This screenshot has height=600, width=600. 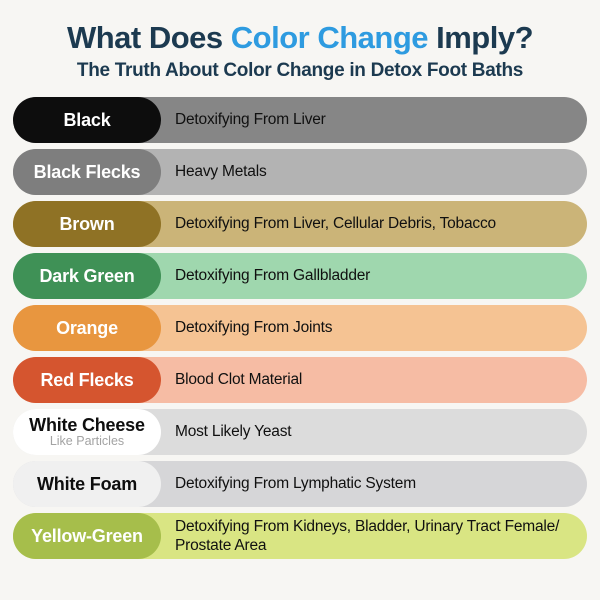 I want to click on title-accent: Color Change, so click(x=329, y=37).